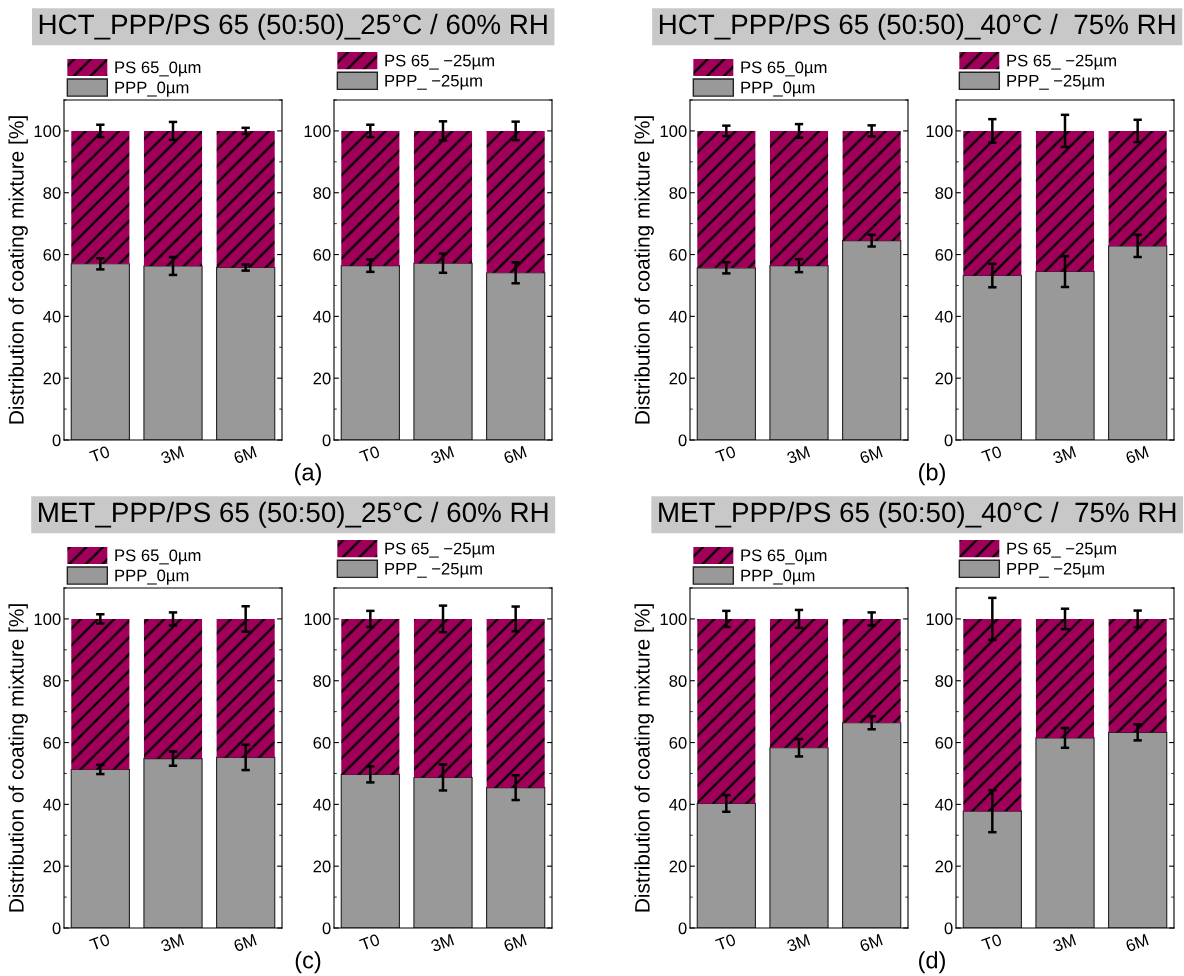  Describe the element at coordinates (917, 26) in the screenshot. I see `chart-title: HCT_PPP/PS 65 (50:50)_40°C / 75% RH` at that location.